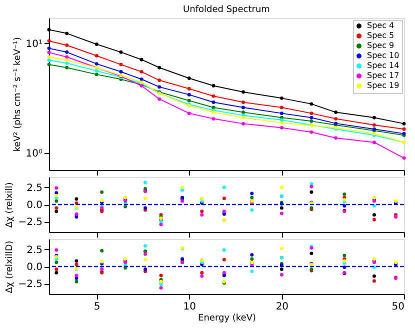 The height and width of the screenshot is (332, 415). I want to click on y-tick-label: 10¹, so click(34, 44).